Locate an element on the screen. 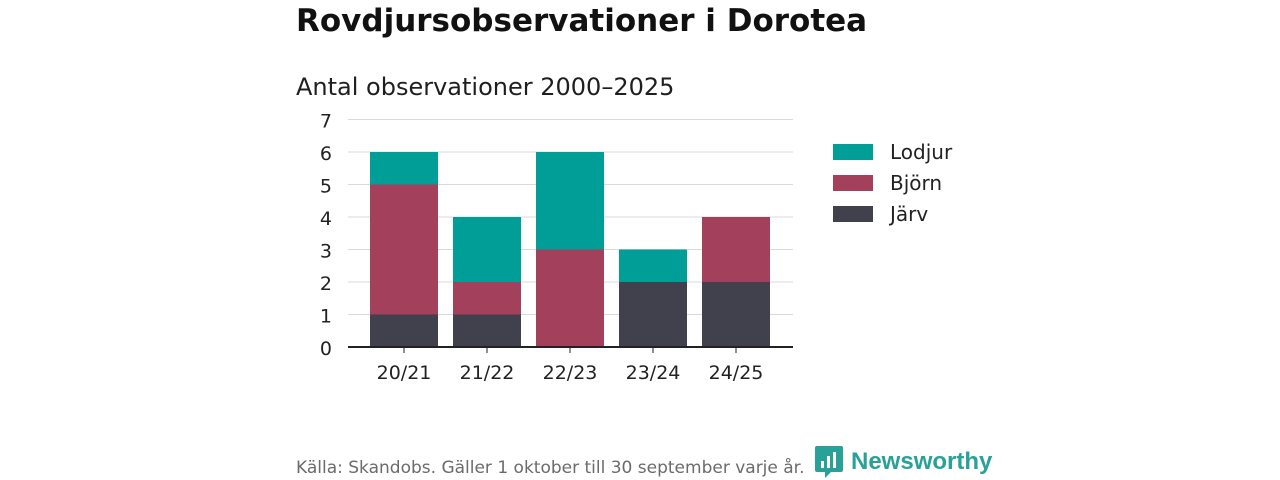 This screenshot has width=1280, height=480. bar-lodjur-21/22 is located at coordinates (487, 249).